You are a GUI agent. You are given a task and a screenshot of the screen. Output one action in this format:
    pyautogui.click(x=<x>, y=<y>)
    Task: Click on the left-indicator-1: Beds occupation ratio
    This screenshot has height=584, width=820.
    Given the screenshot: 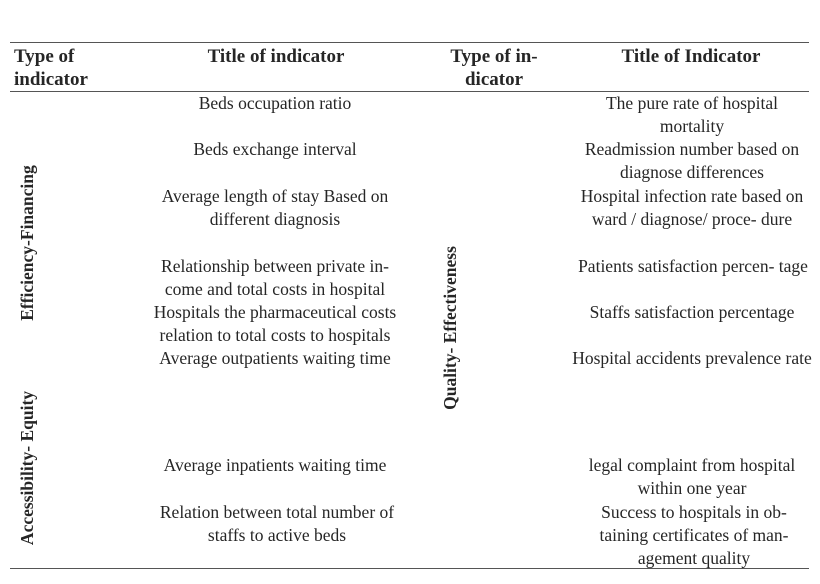 What is the action you would take?
    pyautogui.click(x=275, y=103)
    